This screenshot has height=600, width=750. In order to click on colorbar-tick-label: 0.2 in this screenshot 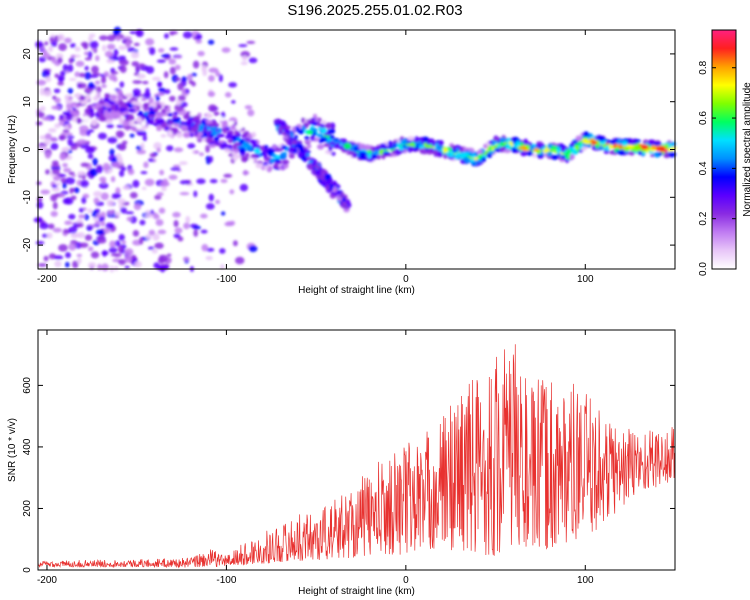, I will do `click(703, 218)`.